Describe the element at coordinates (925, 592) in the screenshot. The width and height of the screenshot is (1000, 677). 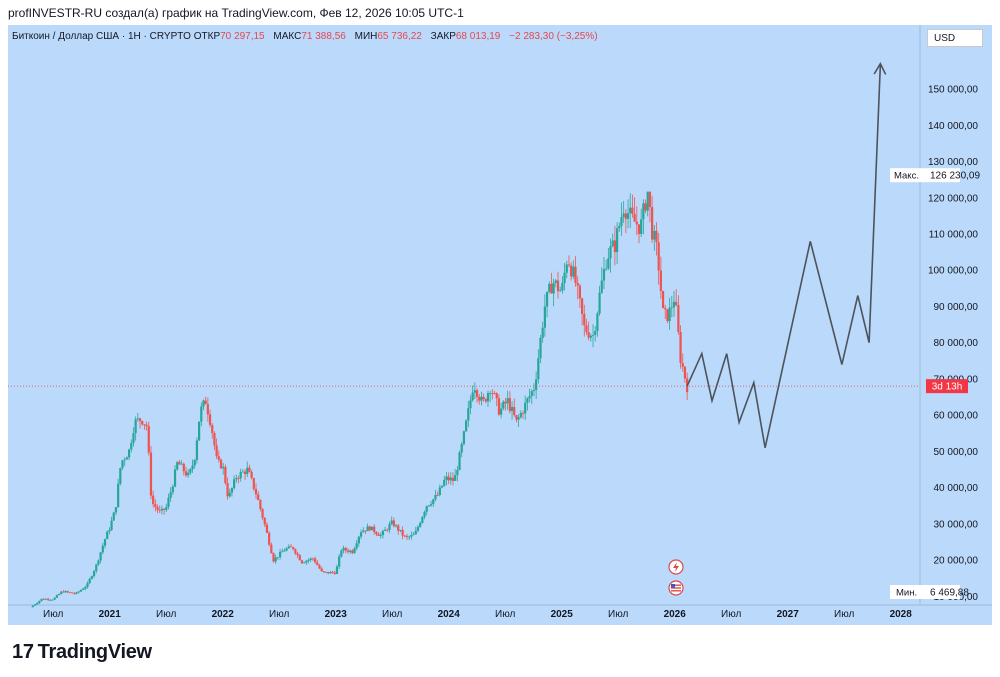
I see `min-marker-box` at that location.